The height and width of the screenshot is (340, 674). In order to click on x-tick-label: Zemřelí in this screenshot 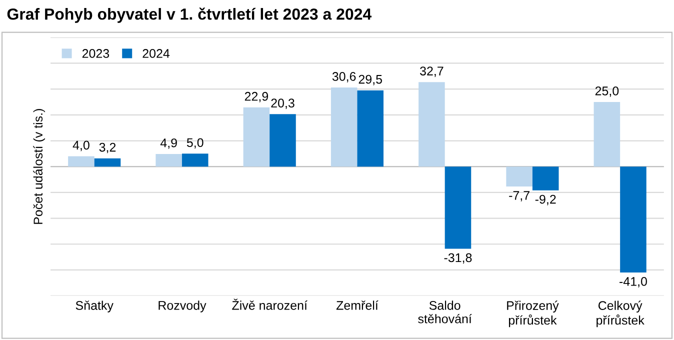, I will do `click(357, 305)`.